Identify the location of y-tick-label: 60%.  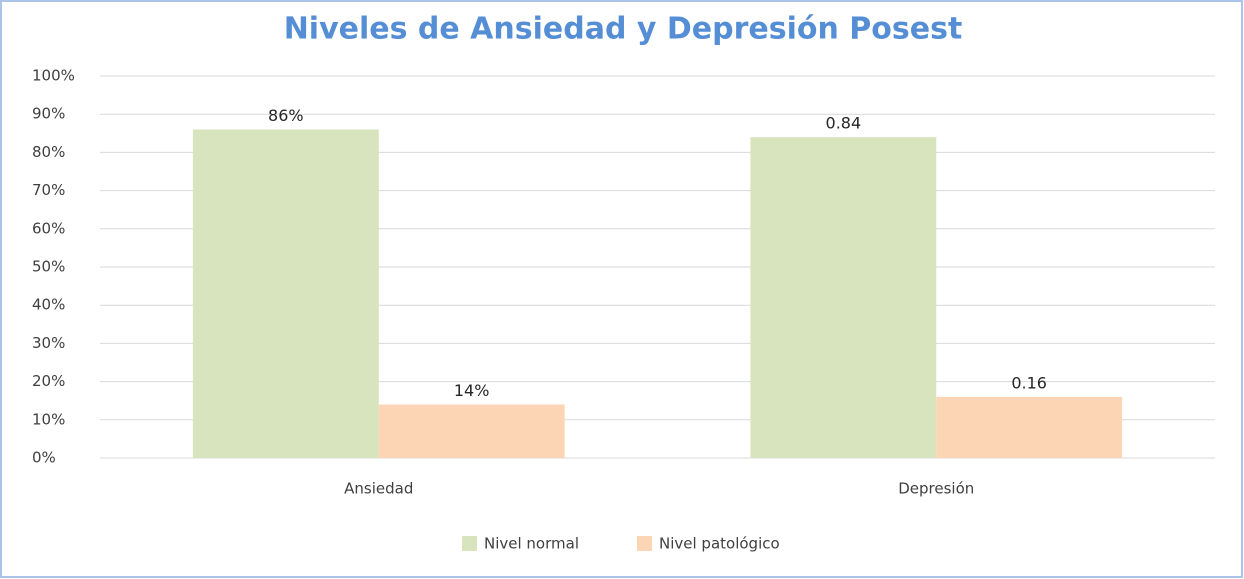
(48, 228).